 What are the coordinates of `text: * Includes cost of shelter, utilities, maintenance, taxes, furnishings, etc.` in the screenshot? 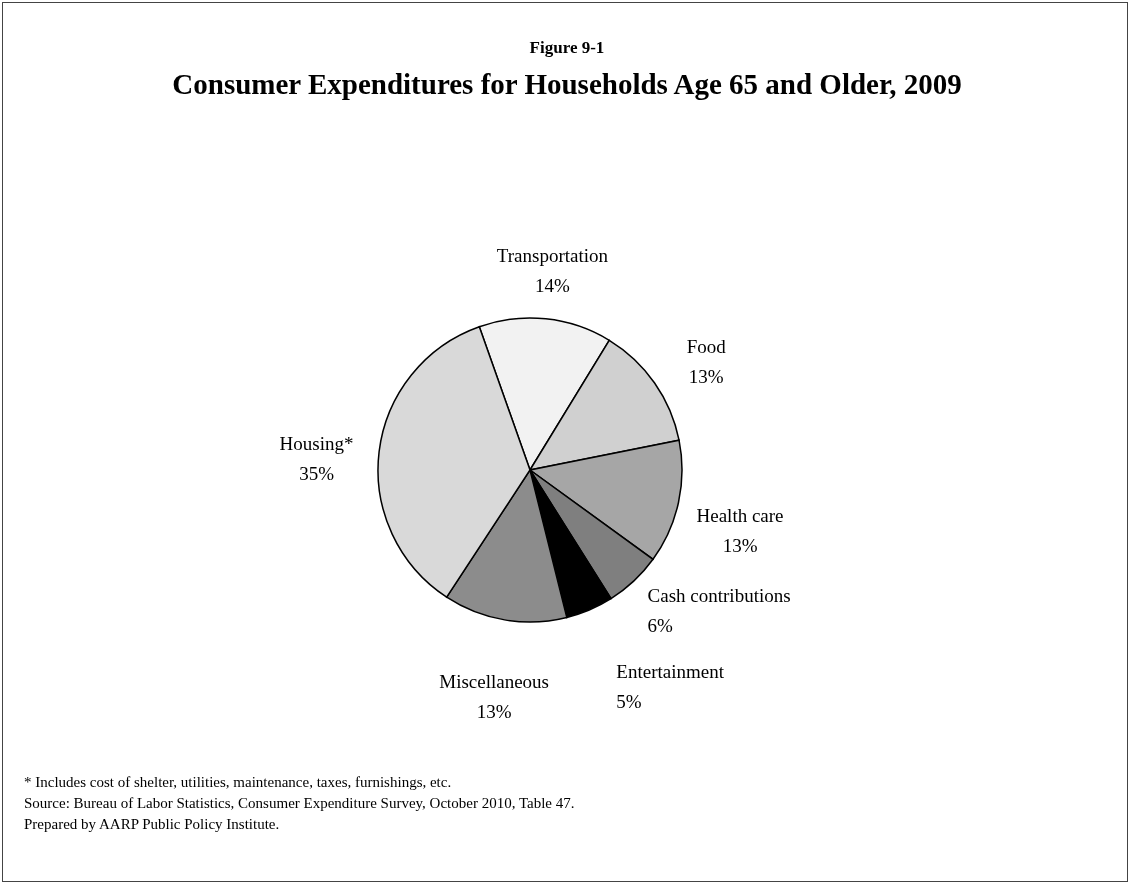 It's located at (238, 782).